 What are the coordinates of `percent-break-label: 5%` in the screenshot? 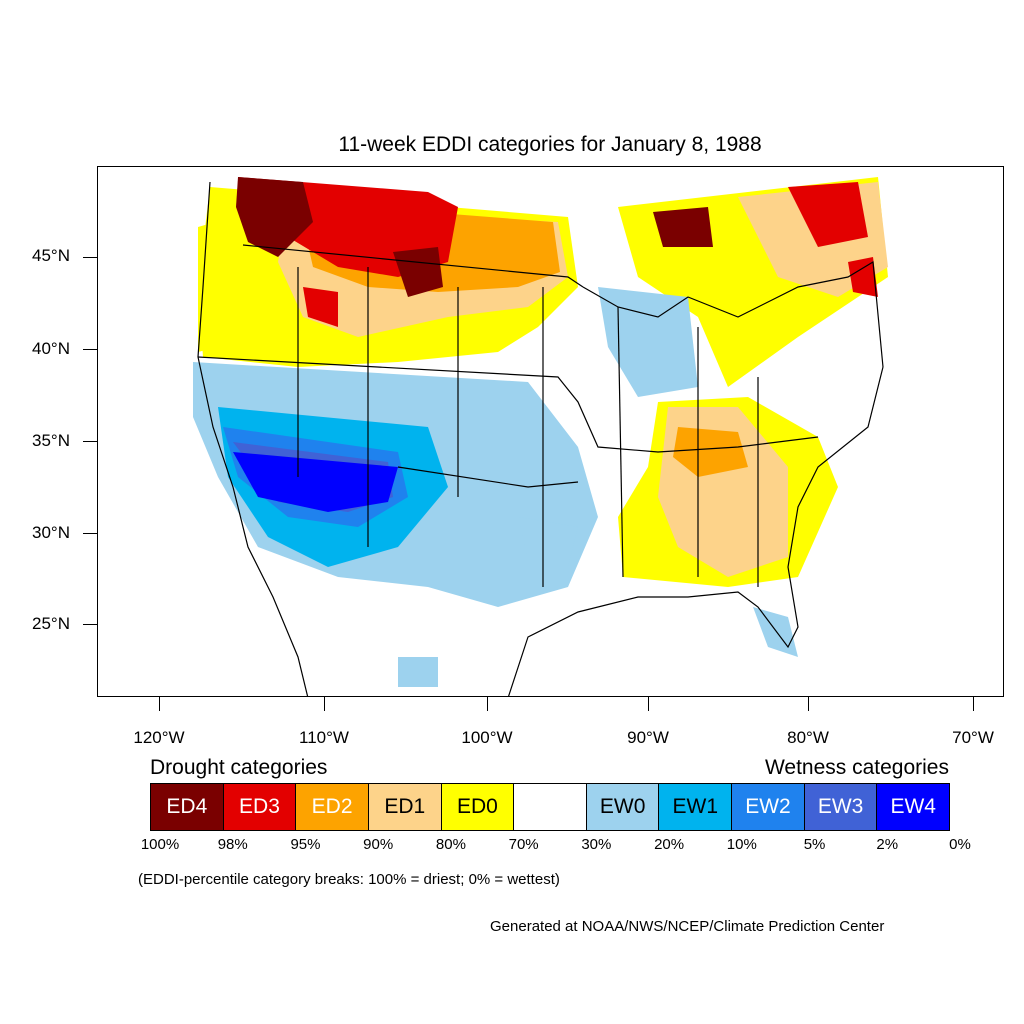 It's located at (814, 844).